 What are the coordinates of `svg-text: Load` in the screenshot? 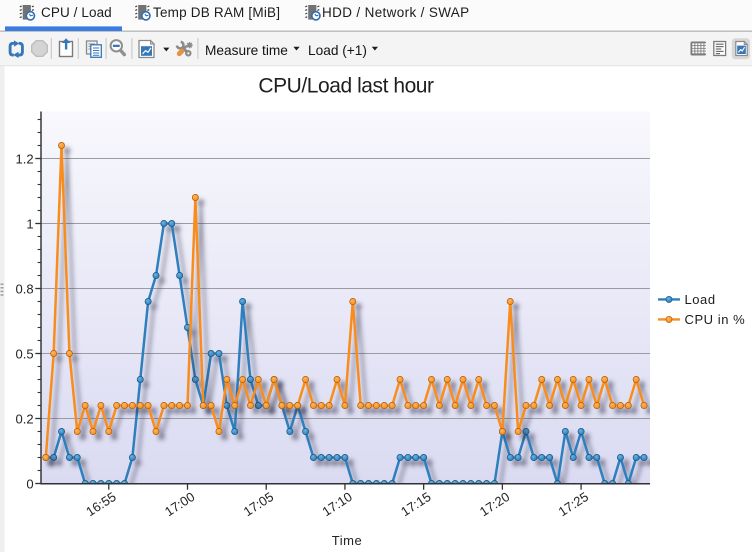 It's located at (700, 299).